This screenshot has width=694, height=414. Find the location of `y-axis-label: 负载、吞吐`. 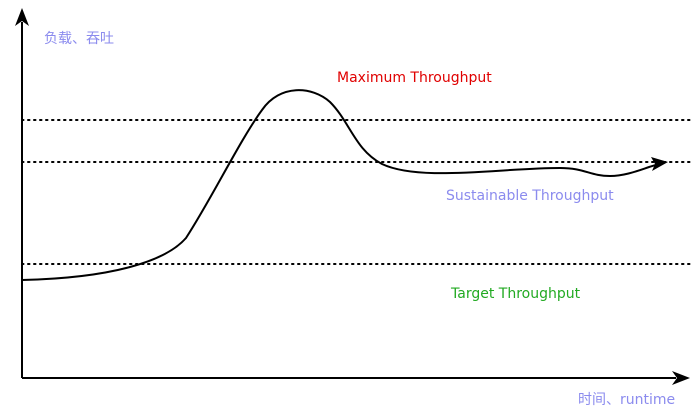

y-axis-label: 负载、吞吐 is located at coordinates (79, 39).